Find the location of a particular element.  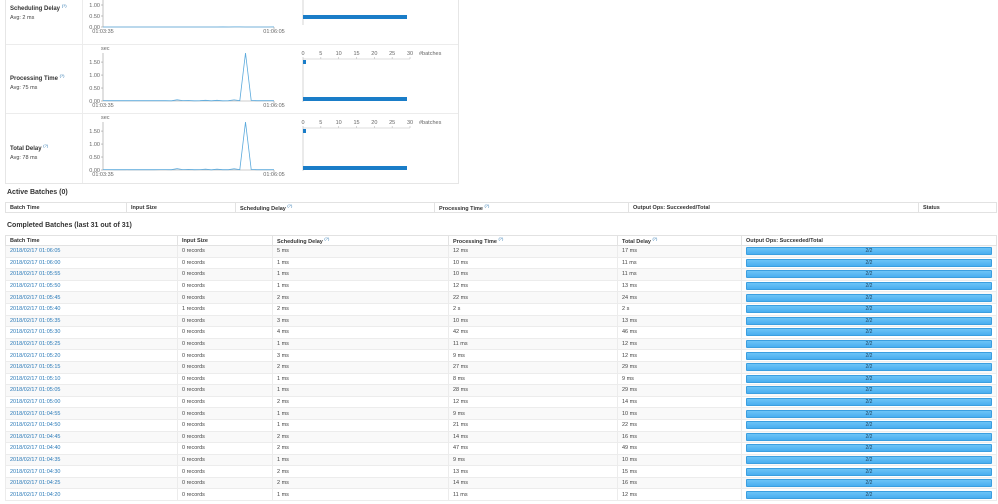

total-delay-cell: 2 s is located at coordinates (679, 309).